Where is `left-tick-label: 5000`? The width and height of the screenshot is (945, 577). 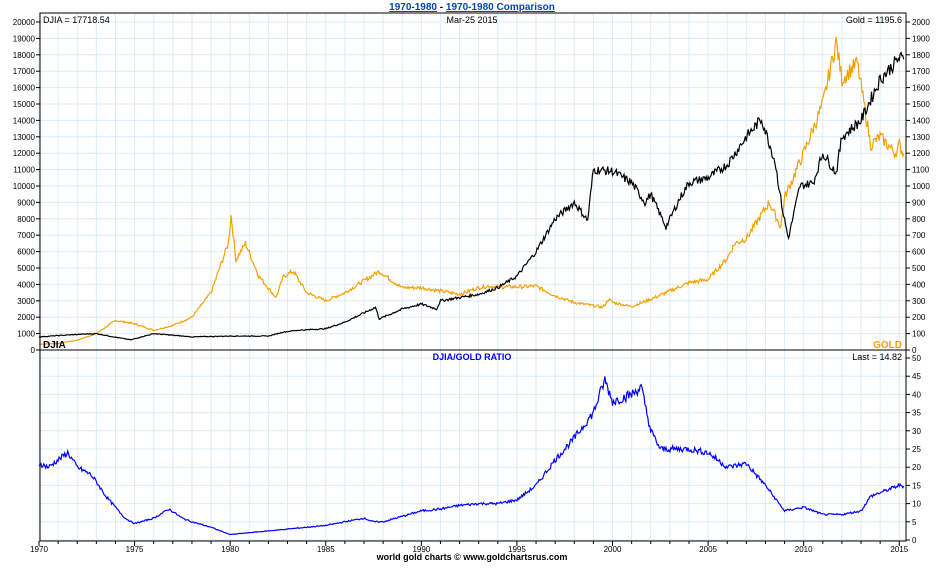
left-tick-label: 5000 is located at coordinates (26, 268).